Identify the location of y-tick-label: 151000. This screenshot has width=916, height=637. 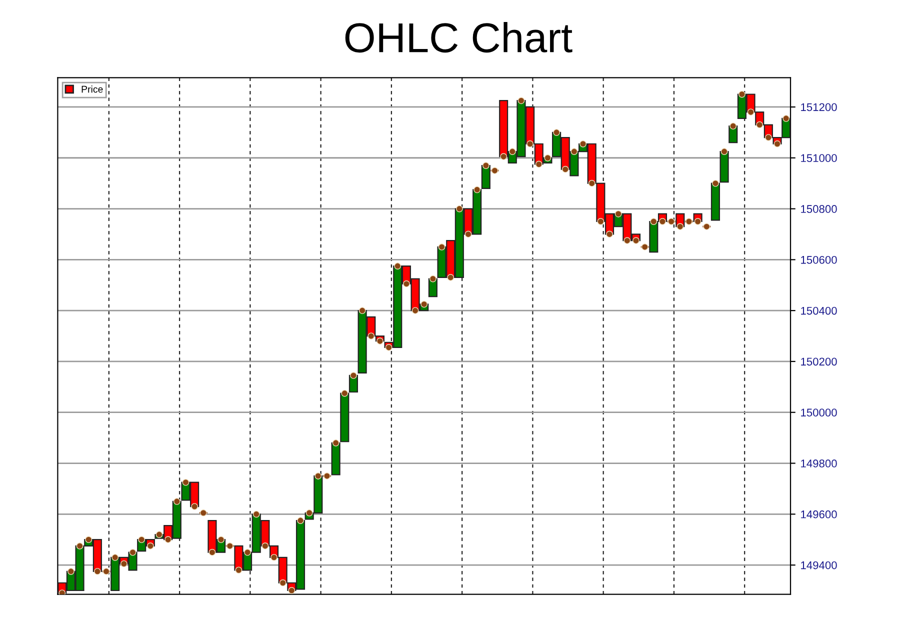
(819, 158).